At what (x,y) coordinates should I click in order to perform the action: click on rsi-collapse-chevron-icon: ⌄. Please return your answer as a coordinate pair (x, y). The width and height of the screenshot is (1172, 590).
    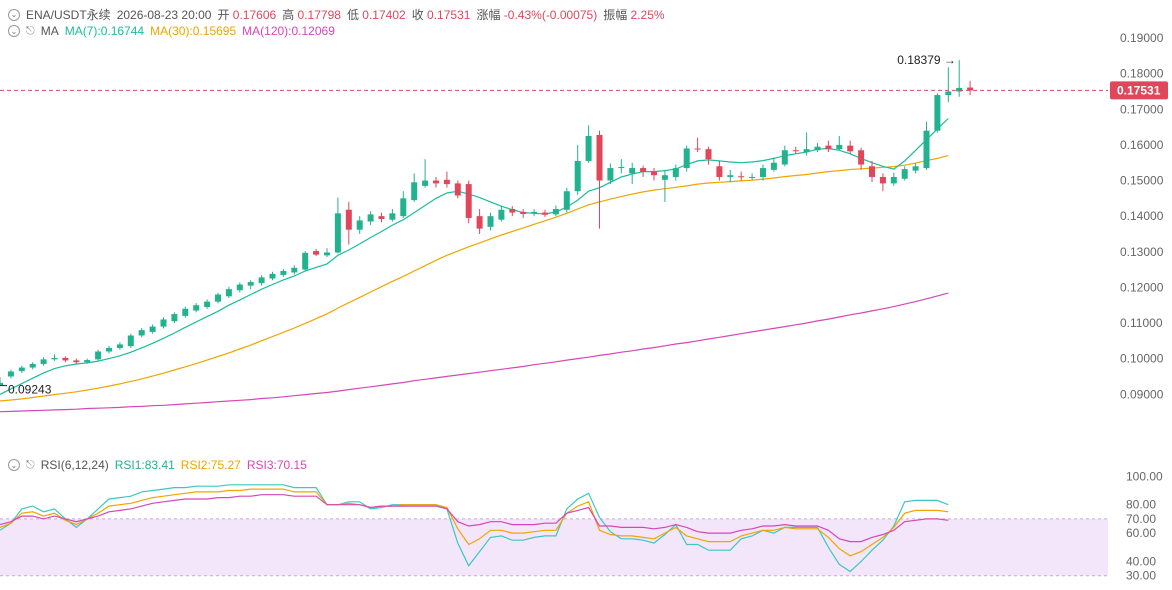
    Looking at the image, I should click on (14, 465).